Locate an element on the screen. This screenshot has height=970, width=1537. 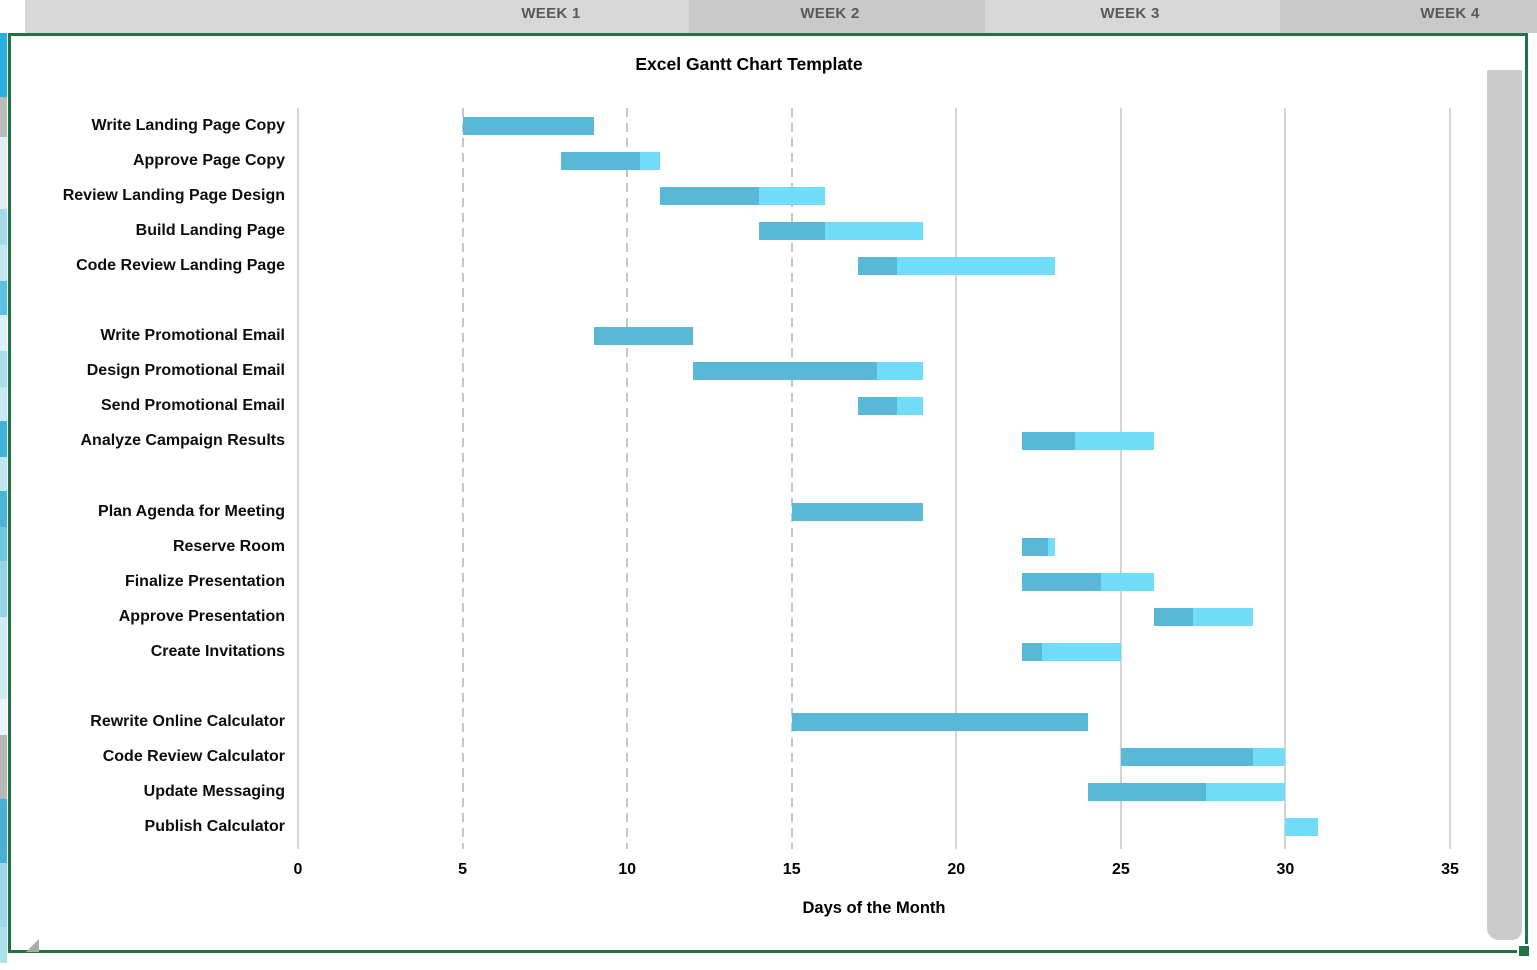
x-axis-title: Days of the Month is located at coordinates (874, 908).